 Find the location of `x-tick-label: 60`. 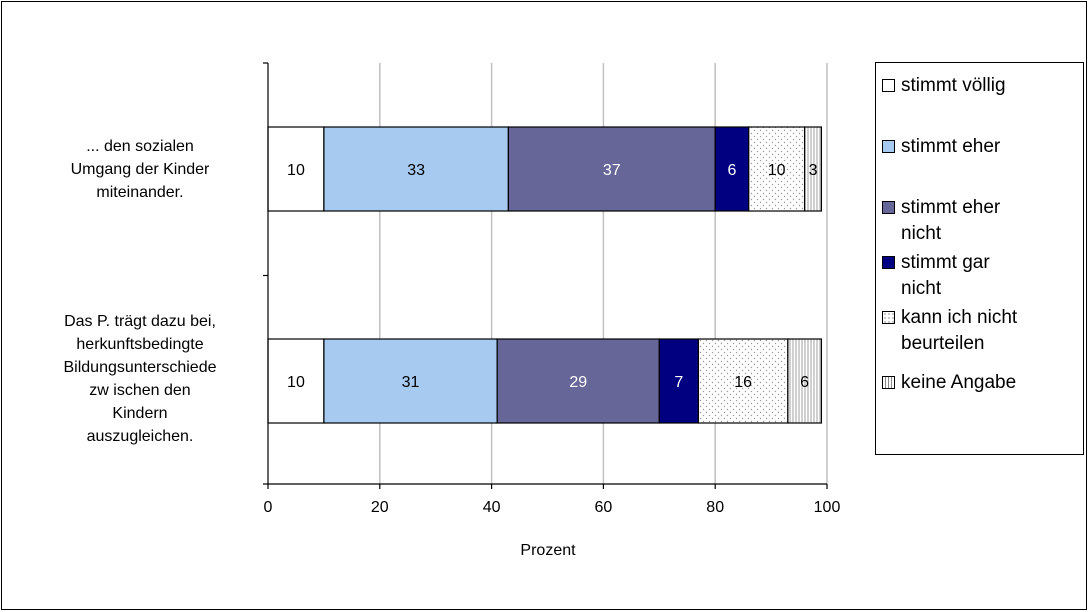

x-tick-label: 60 is located at coordinates (604, 507).